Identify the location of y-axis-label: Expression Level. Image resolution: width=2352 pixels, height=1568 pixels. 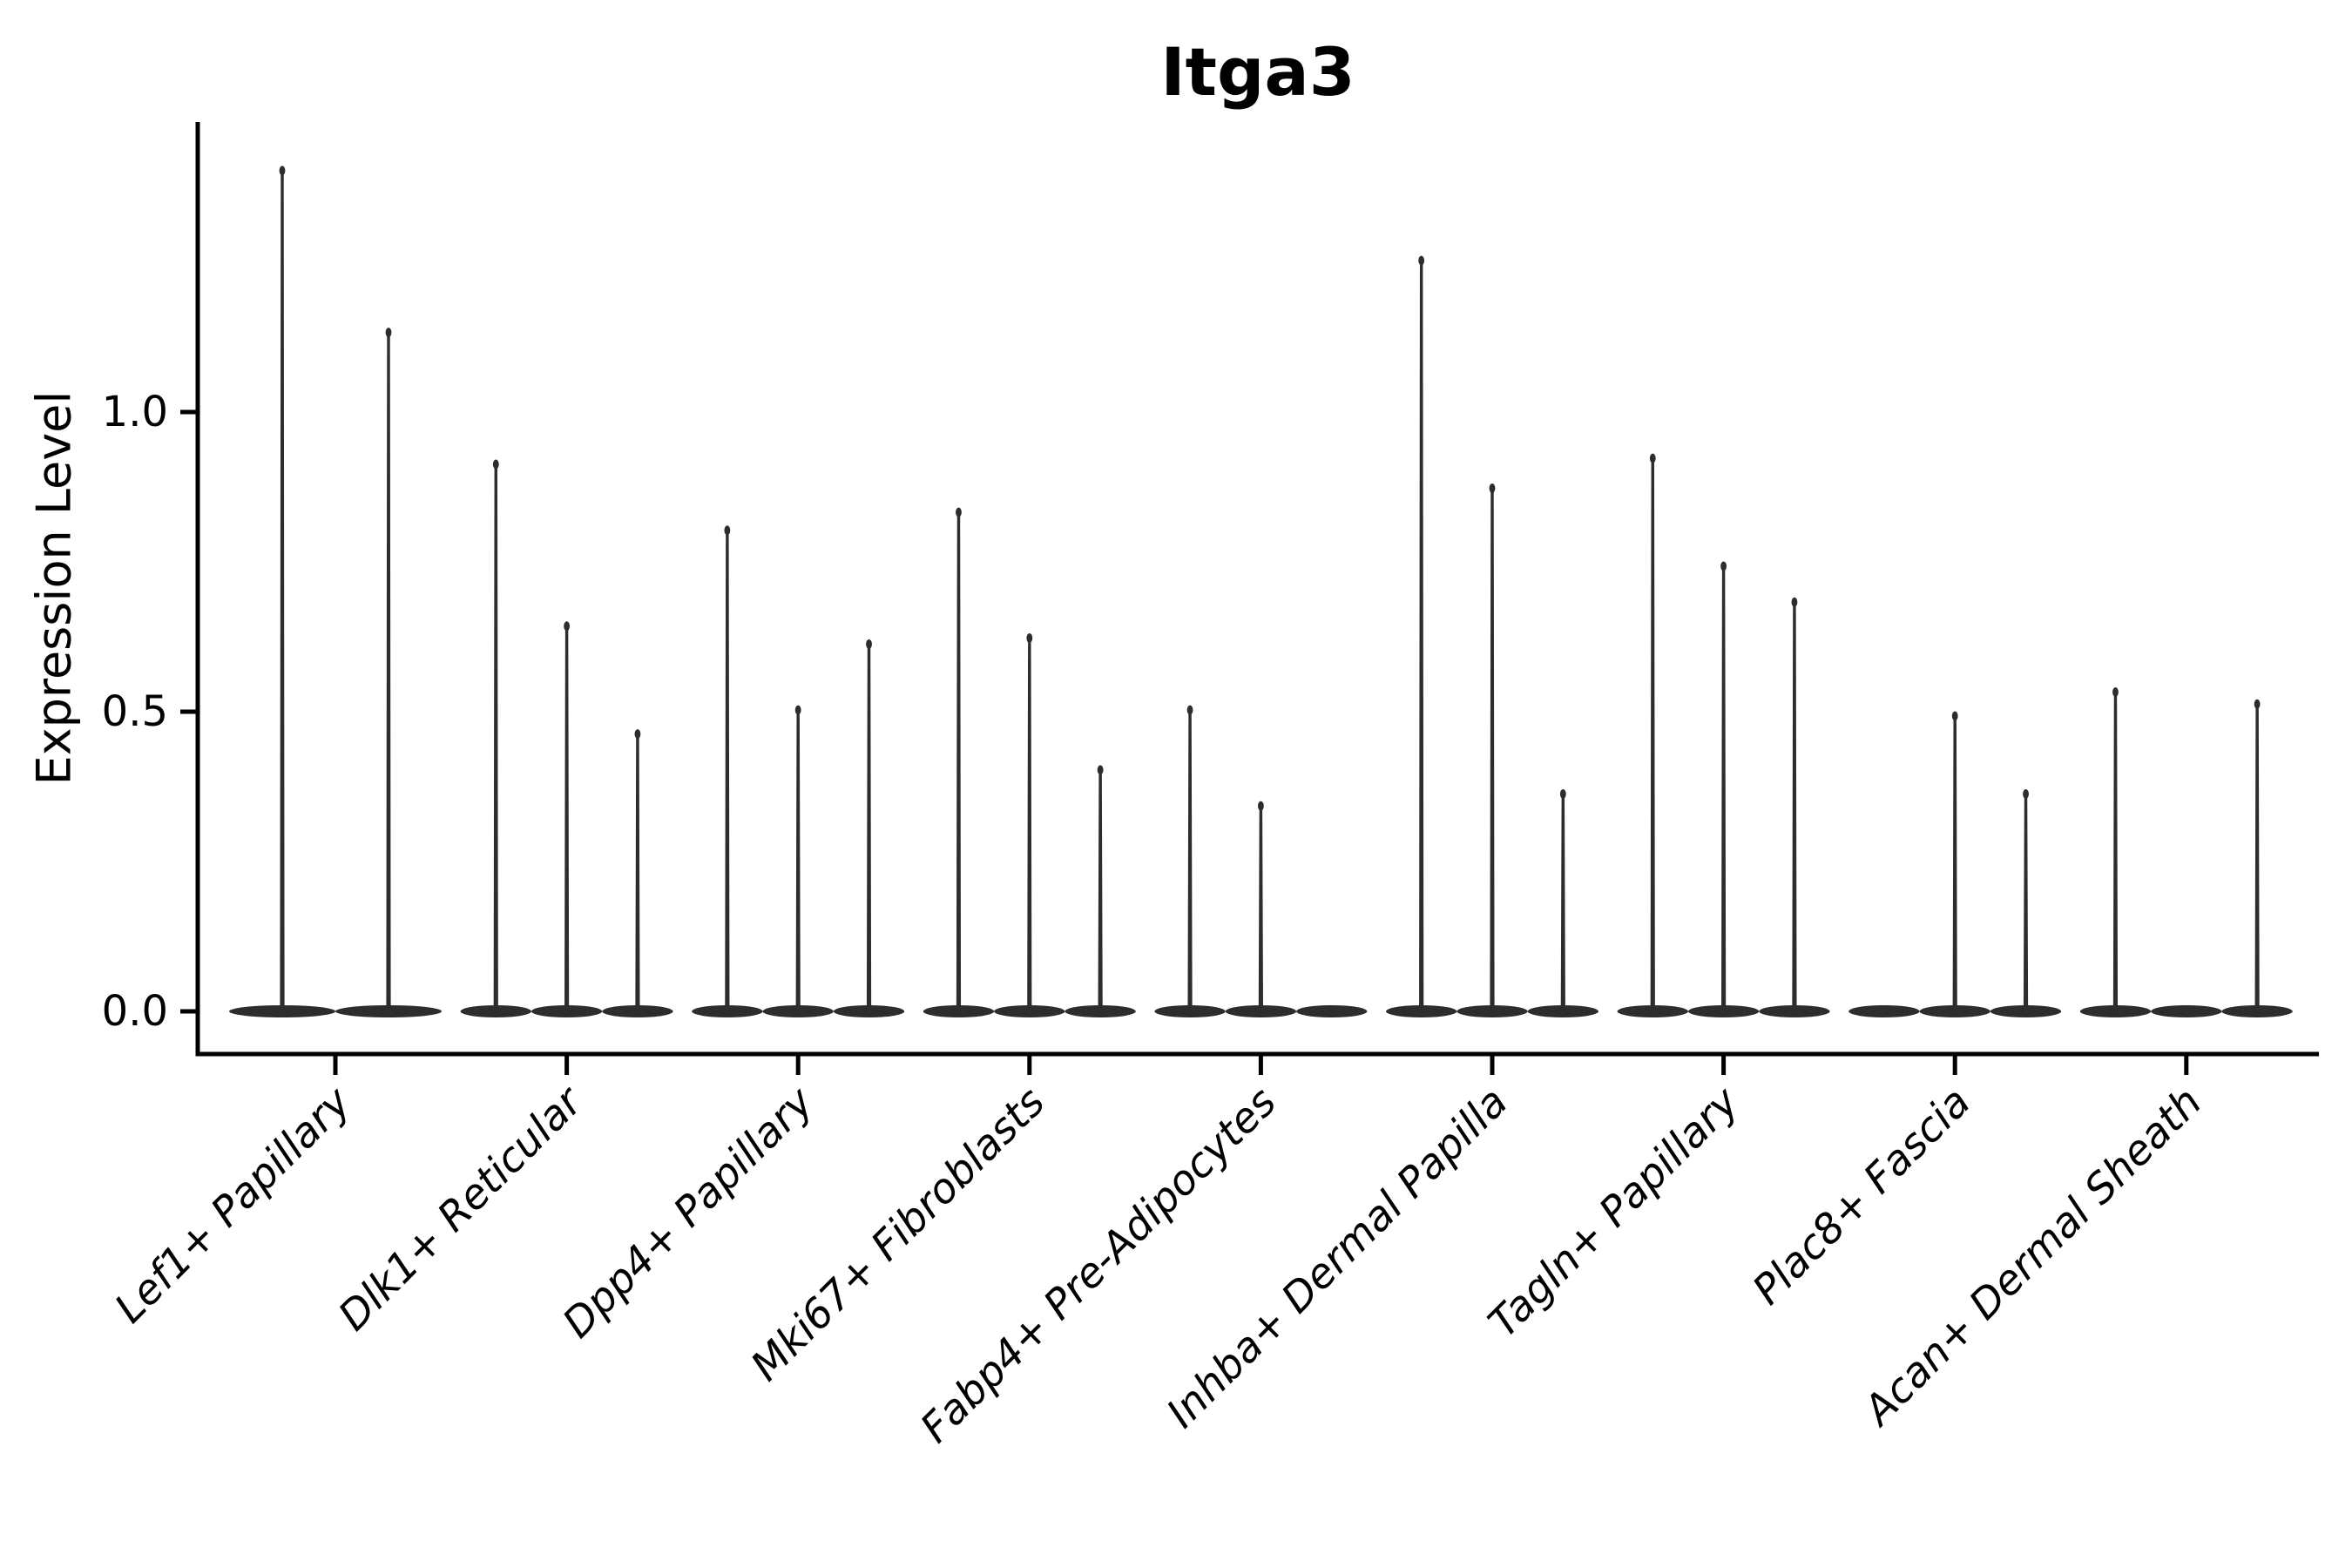
(54, 588).